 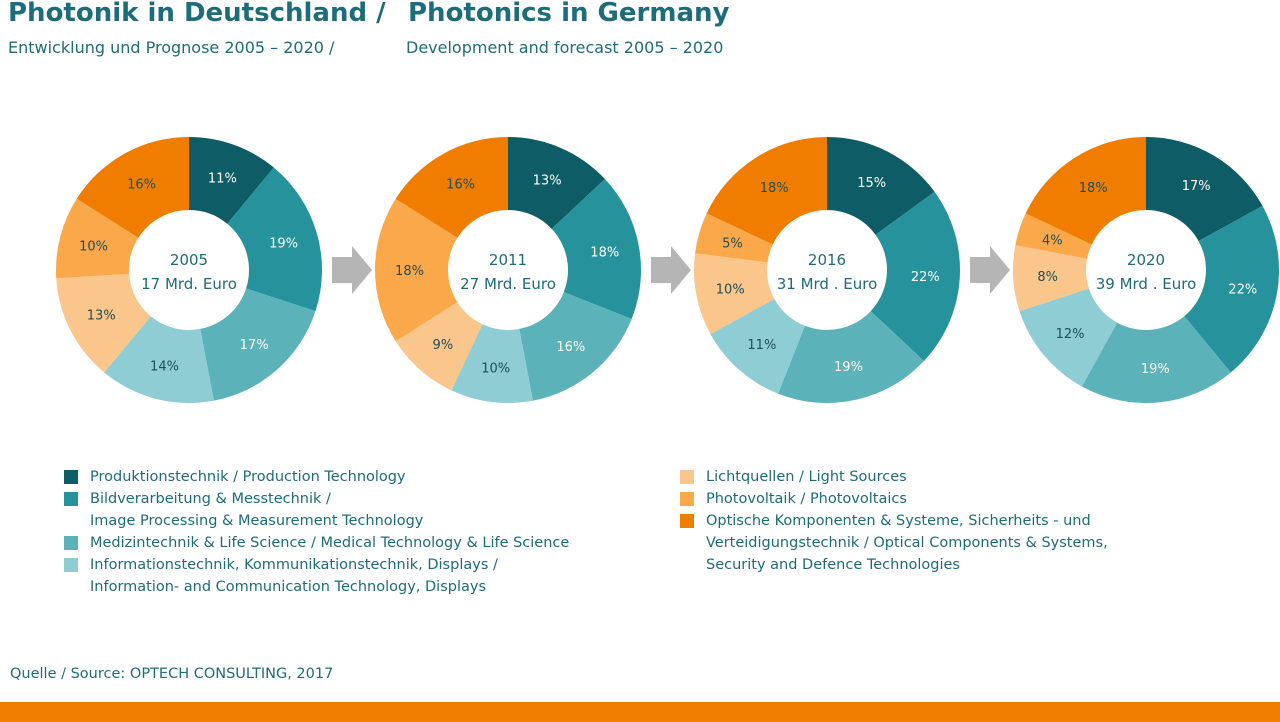 I want to click on donut-chart-2011: 13% 18% 16% 10% 9% 18% 16% 2011 27 Mrd. Euro, so click(x=508, y=270).